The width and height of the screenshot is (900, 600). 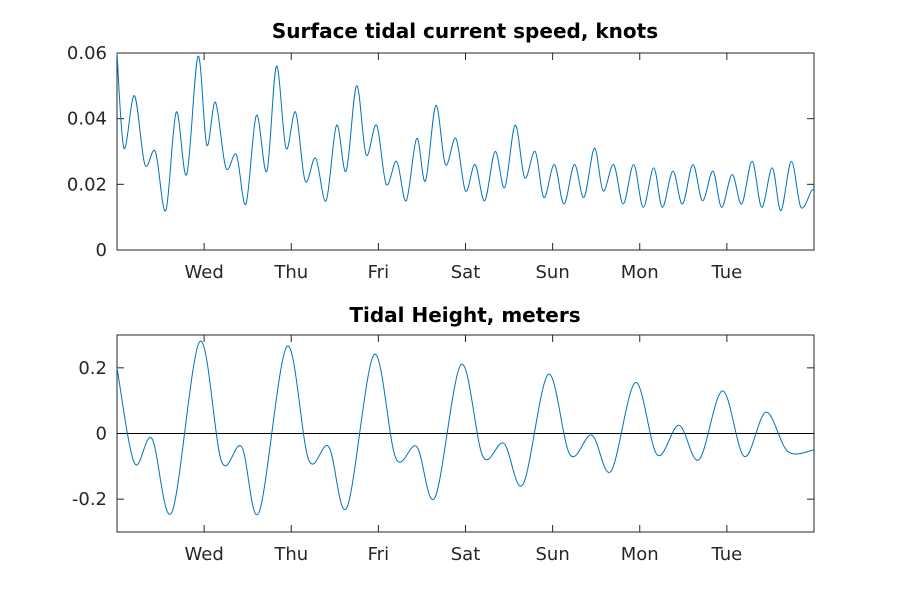 I want to click on y-tick-label: 0.2, so click(x=92, y=368).